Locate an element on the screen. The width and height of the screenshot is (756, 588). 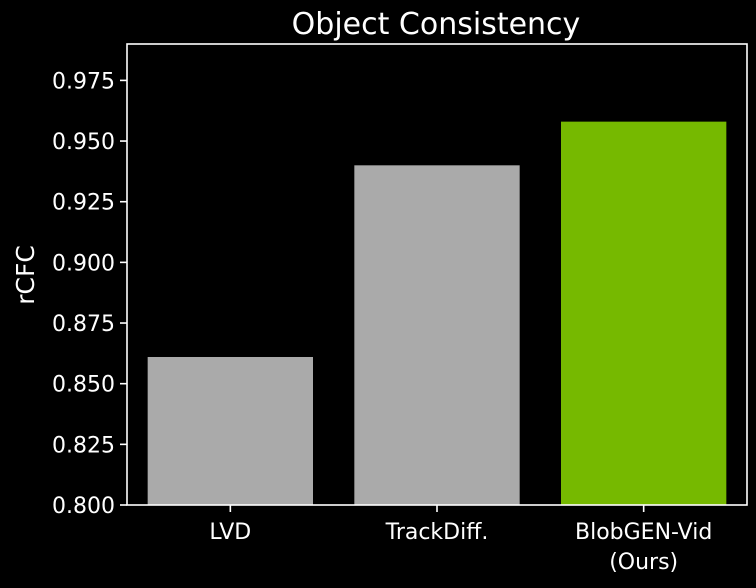
y-tick-label-0: 0.800 is located at coordinates (83, 506).